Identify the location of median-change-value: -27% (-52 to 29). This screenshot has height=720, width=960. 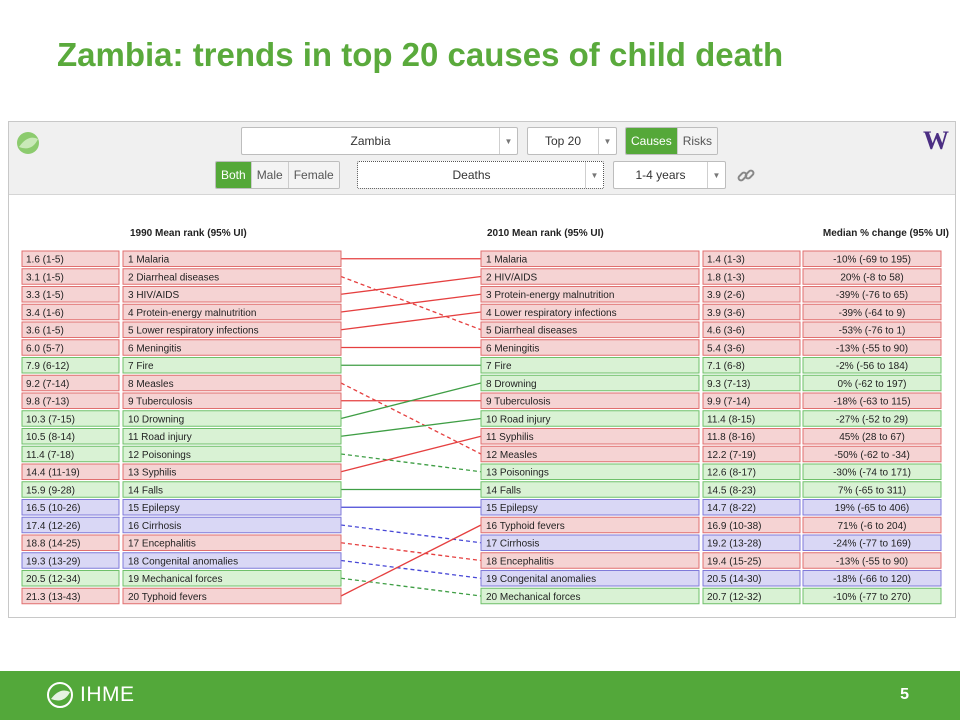
(872, 419).